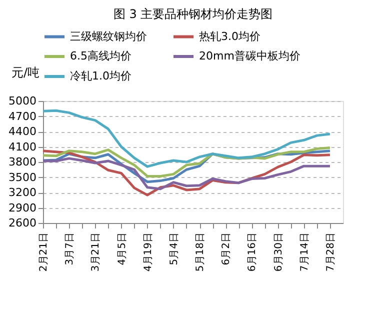 The width and height of the screenshot is (378, 320). What do you see at coordinates (22, 207) in the screenshot?
I see `y-tick-label: 2900` at bounding box center [22, 207].